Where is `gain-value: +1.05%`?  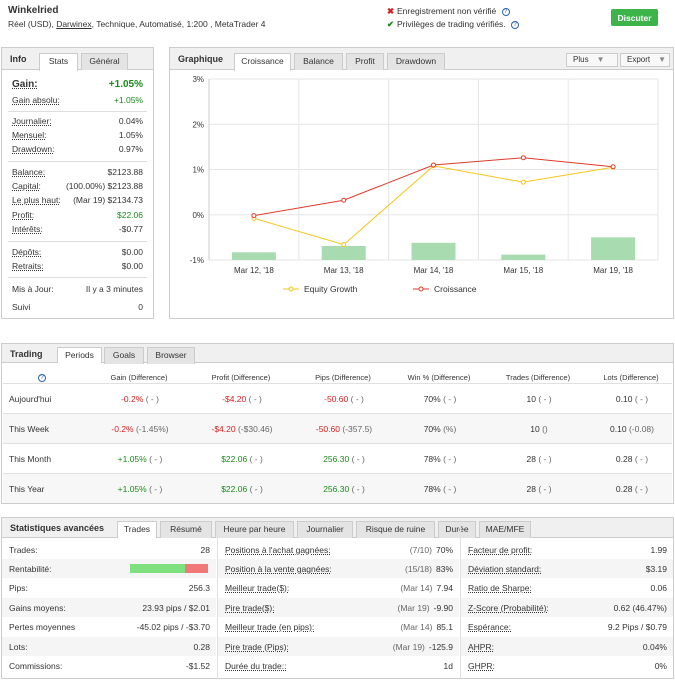 gain-value: +1.05% is located at coordinates (132, 459).